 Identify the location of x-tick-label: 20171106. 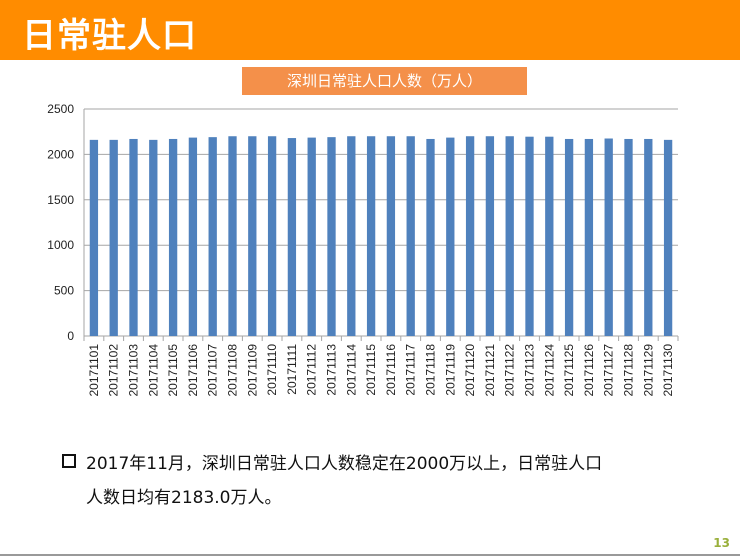
(193, 370).